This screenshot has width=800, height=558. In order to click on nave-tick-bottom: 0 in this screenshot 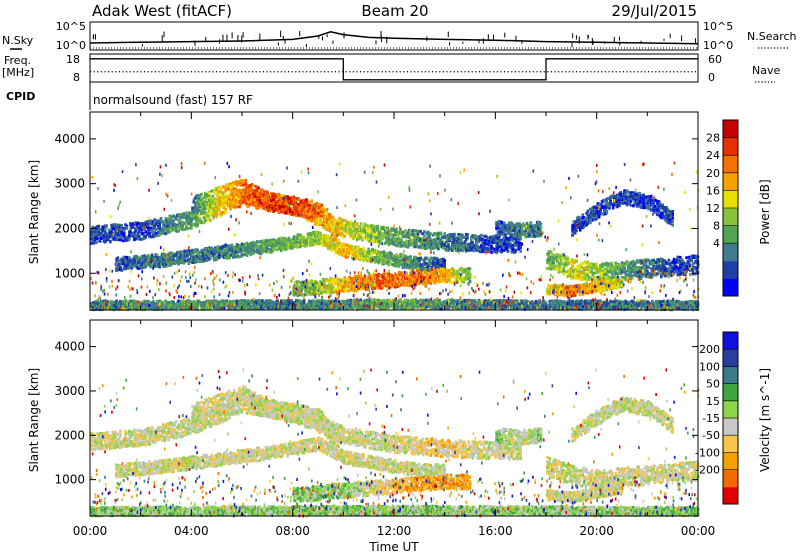, I will do `click(711, 77)`.